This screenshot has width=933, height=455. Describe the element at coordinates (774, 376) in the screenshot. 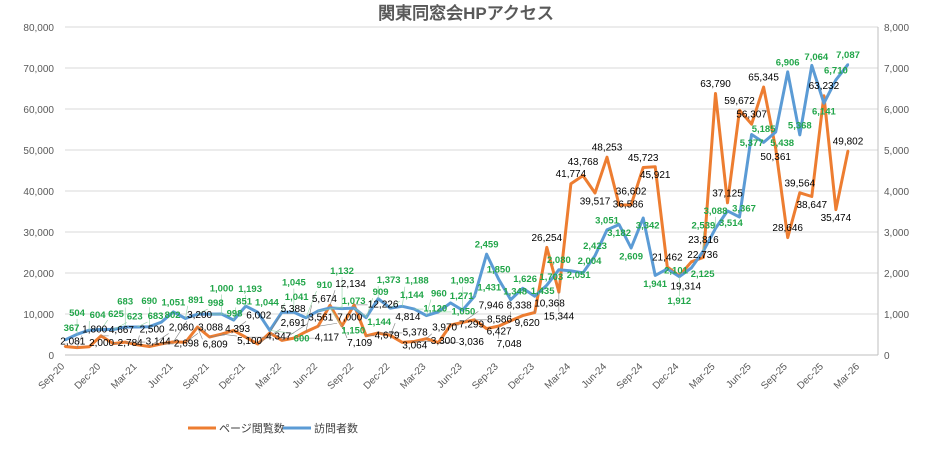

I see `x-tick-label: Sep-25` at that location.